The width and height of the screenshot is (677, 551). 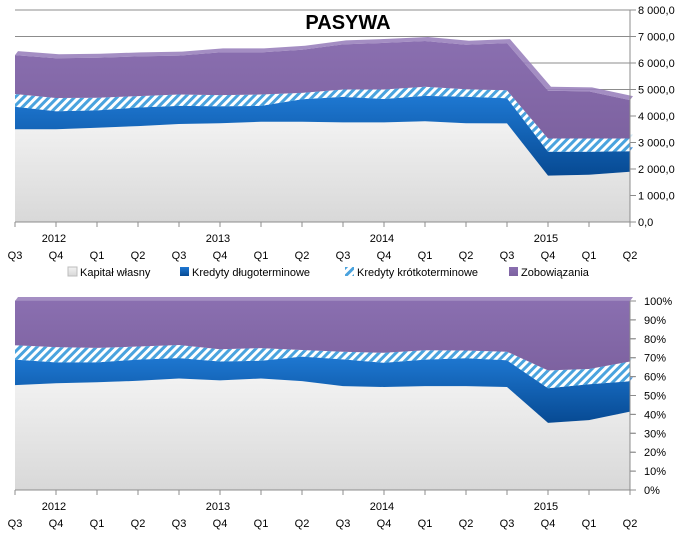 What do you see at coordinates (656, 64) in the screenshot?
I see `y-tick-label: 6 000,0` at bounding box center [656, 64].